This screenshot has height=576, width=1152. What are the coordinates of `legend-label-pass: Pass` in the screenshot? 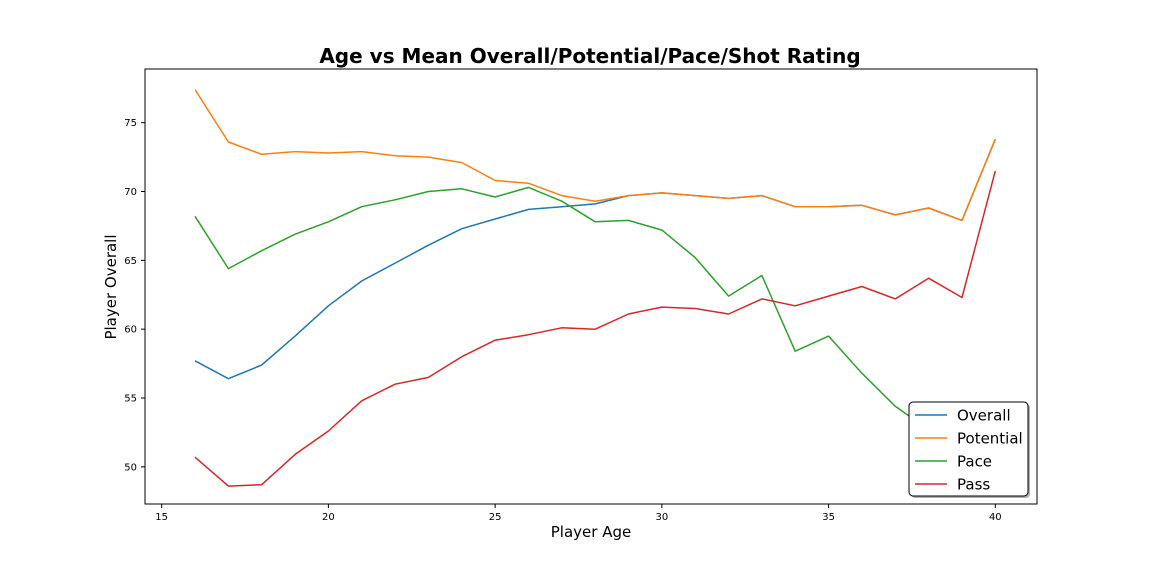 It's located at (973, 485).